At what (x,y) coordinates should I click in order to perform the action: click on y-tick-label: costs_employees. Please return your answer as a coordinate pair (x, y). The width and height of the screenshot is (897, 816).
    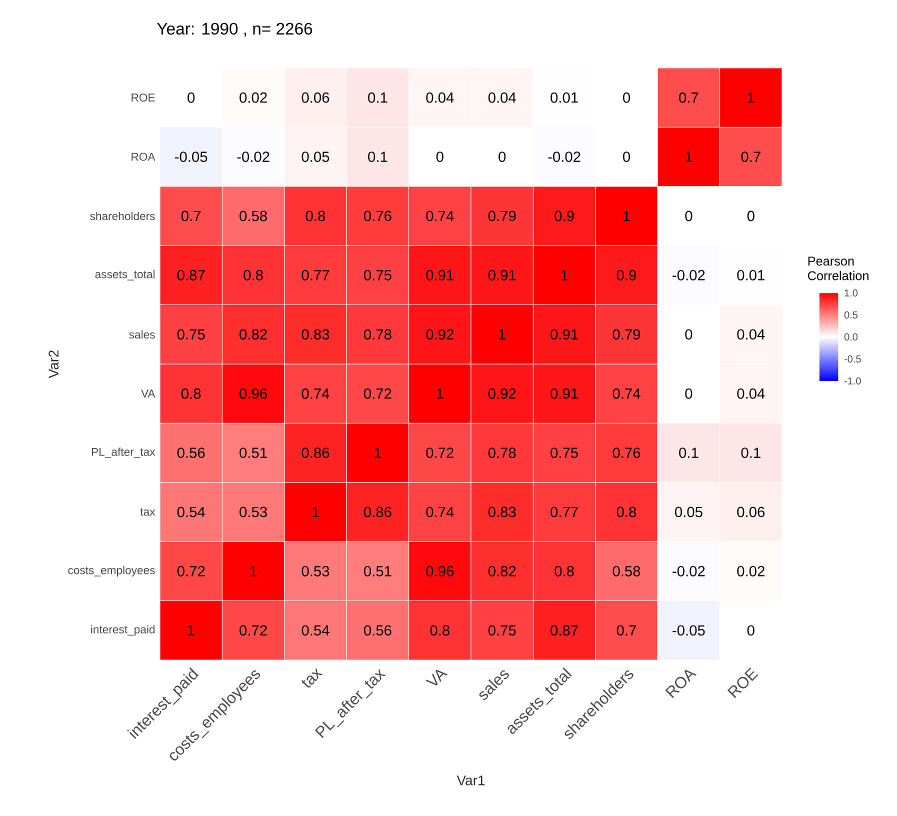
    Looking at the image, I should click on (111, 571).